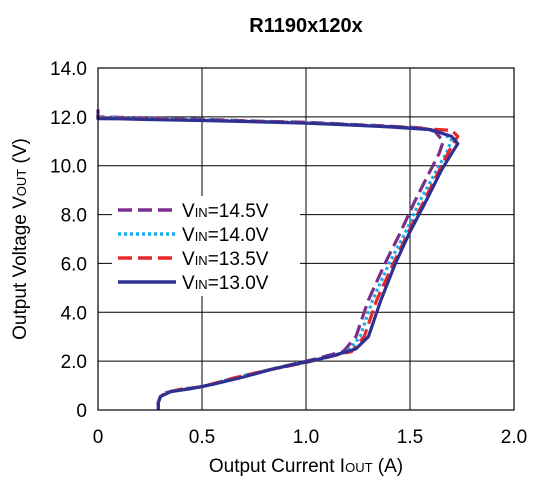 The width and height of the screenshot is (539, 480). What do you see at coordinates (98, 437) in the screenshot?
I see `x-tick-label: 0` at bounding box center [98, 437].